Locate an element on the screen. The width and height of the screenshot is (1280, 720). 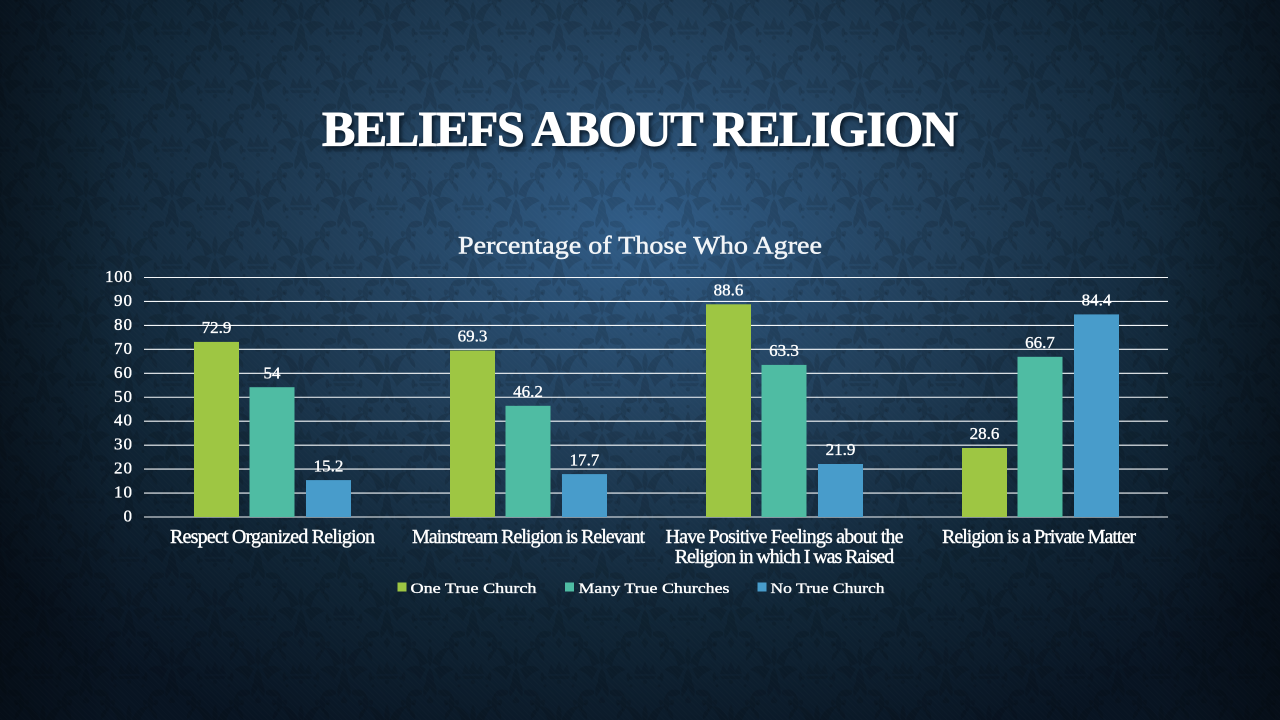
svg-text: BELIEFS ABOUT RELIGION is located at coordinates (640, 129).